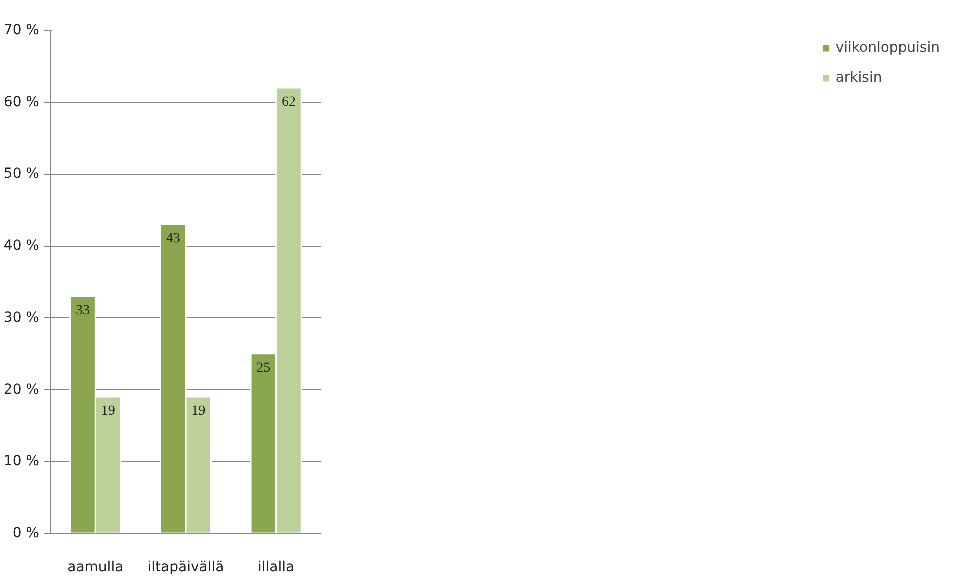 This screenshot has width=956, height=584. What do you see at coordinates (263, 368) in the screenshot?
I see `data-label: 25` at bounding box center [263, 368].